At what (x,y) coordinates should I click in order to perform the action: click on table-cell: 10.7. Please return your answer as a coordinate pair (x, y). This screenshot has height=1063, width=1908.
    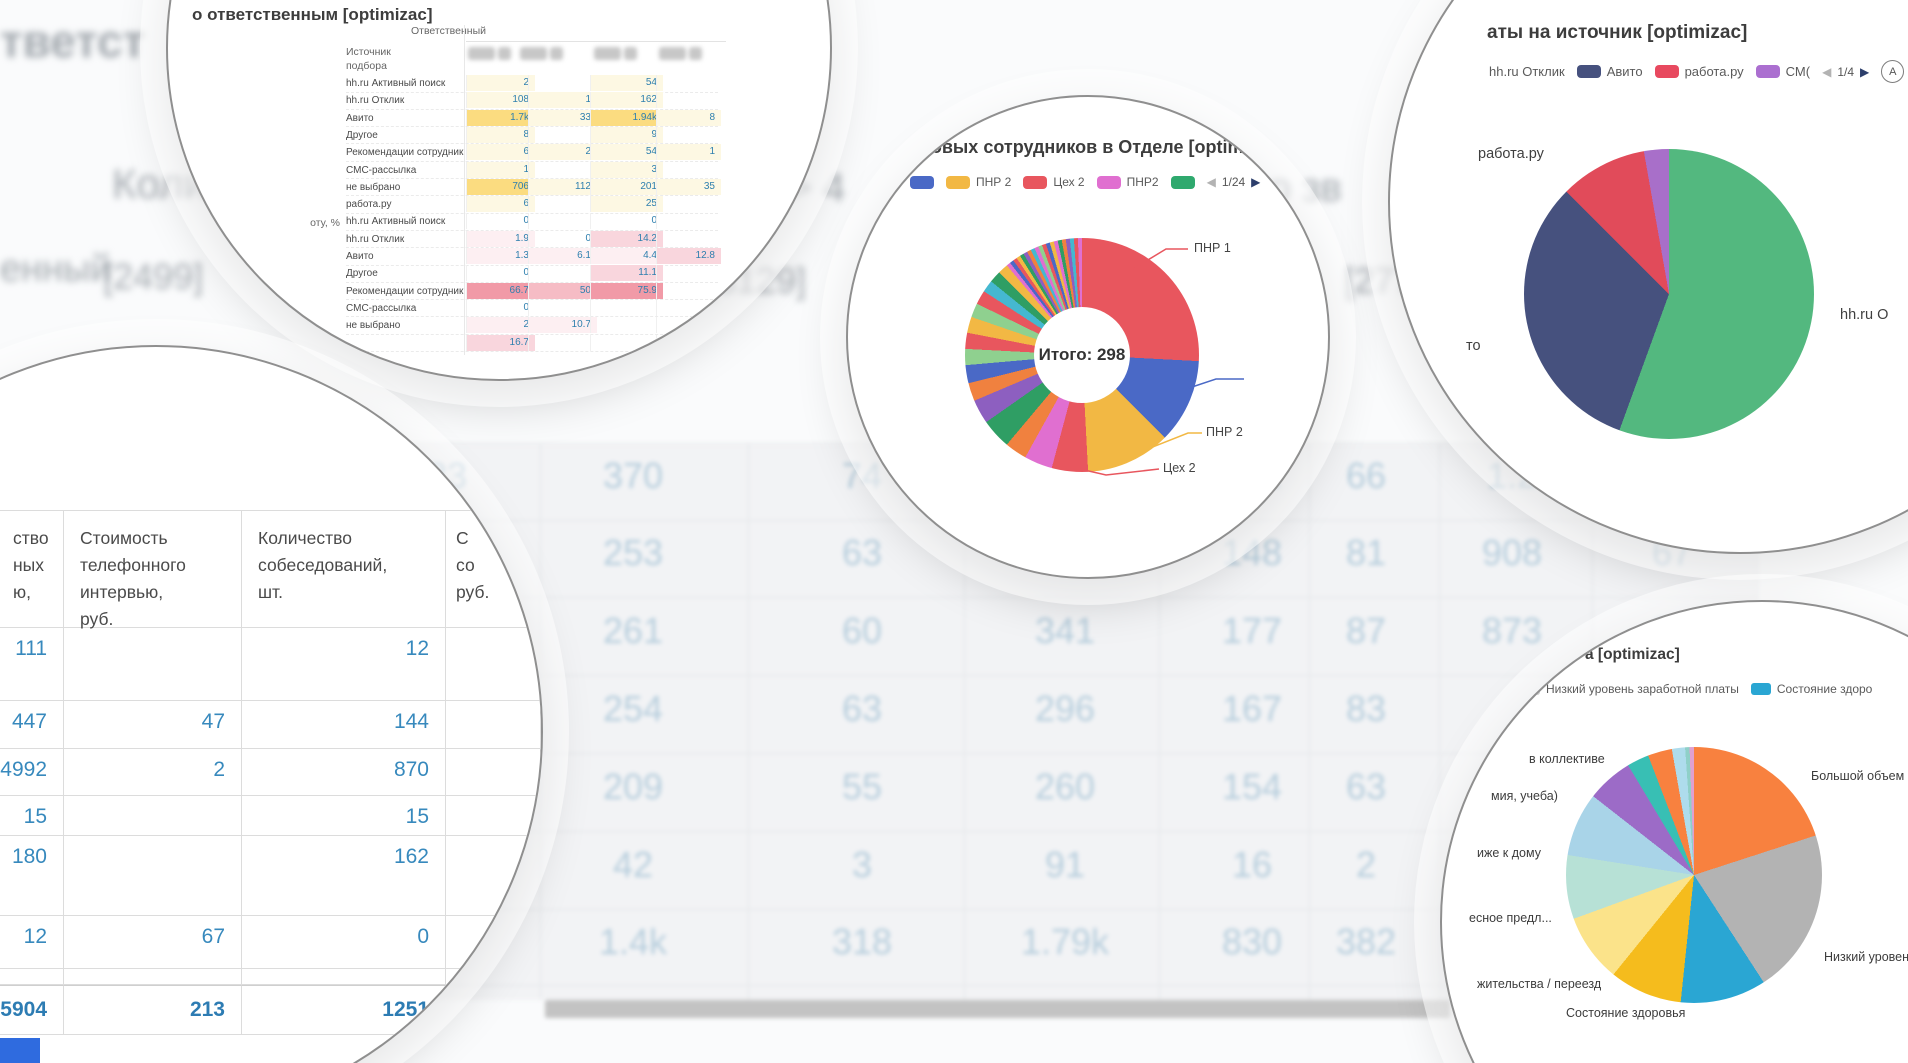
    Looking at the image, I should click on (562, 325).